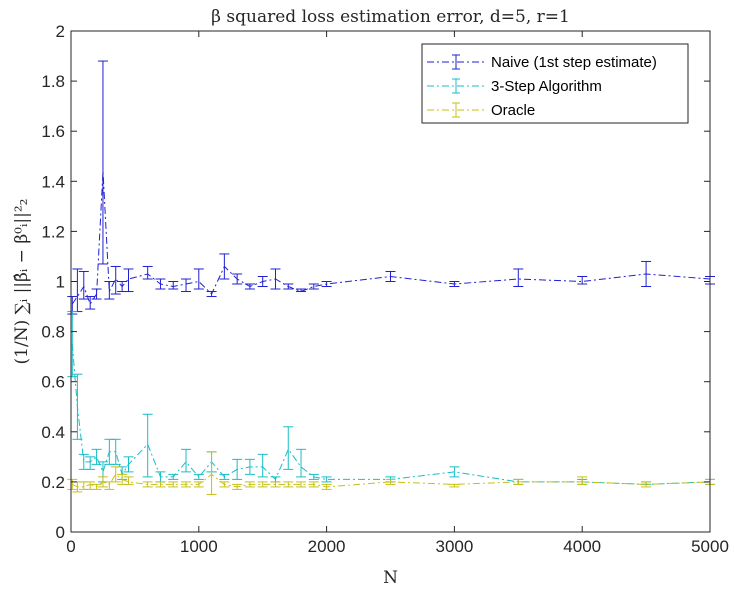 Image resolution: width=734 pixels, height=590 pixels. Describe the element at coordinates (53, 81) in the screenshot. I see `y-tick-label: 1.8` at that location.